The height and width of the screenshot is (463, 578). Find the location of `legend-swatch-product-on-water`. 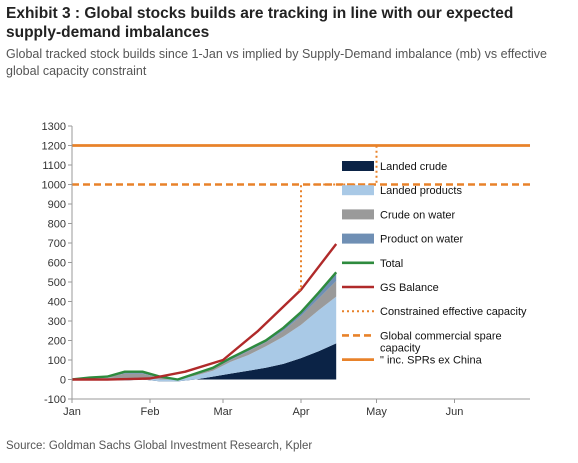

legend-swatch-product-on-water is located at coordinates (358, 238).